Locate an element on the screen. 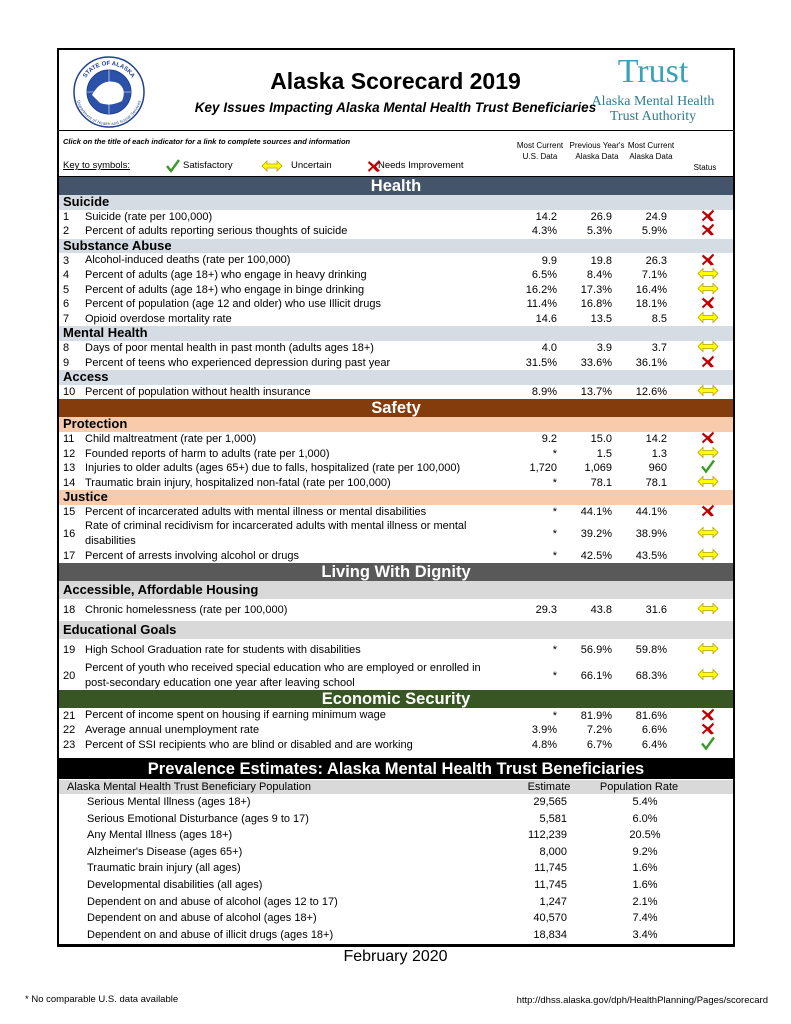 The image size is (791, 1024). key-label: Key to symbols: is located at coordinates (97, 165).